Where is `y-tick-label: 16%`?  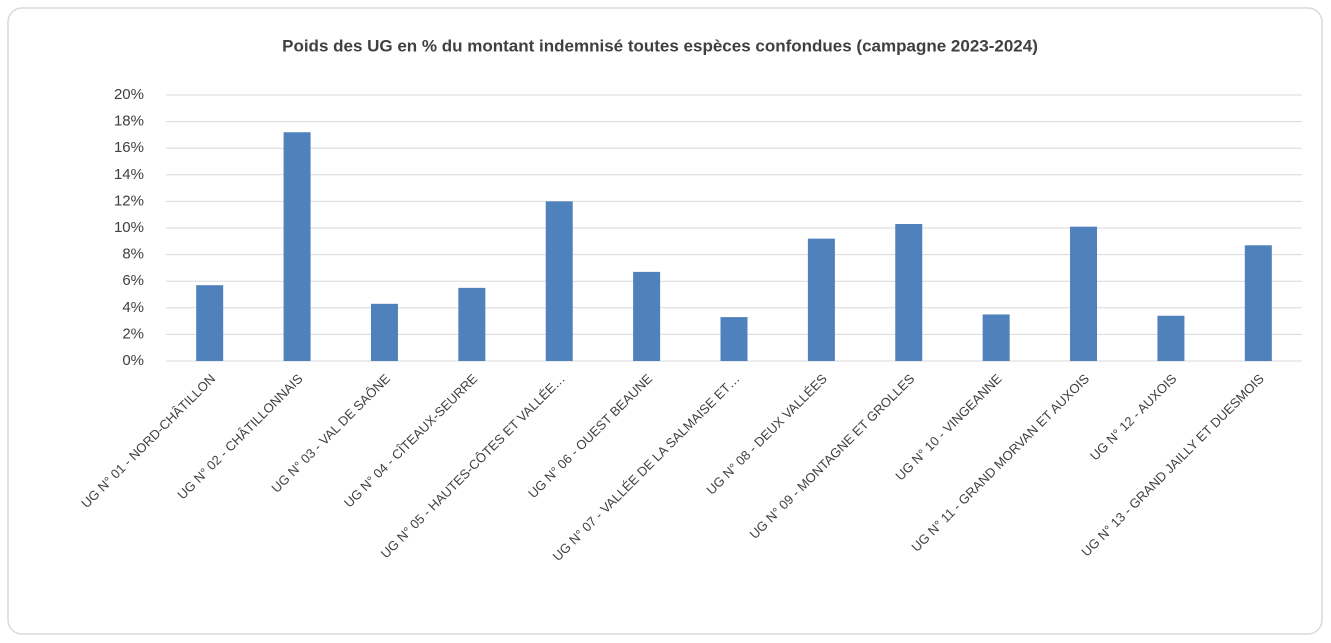
y-tick-label: 16% is located at coordinates (129, 147).